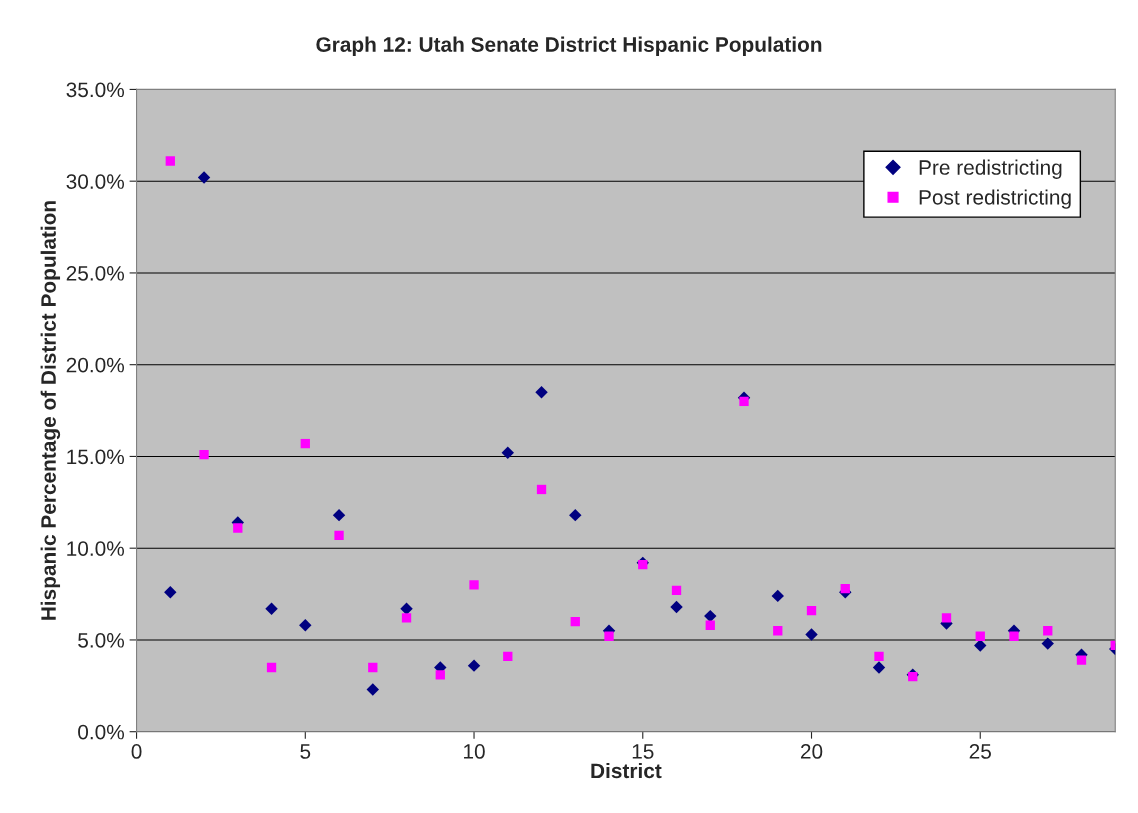  What do you see at coordinates (95, 181) in the screenshot?
I see `y-tick-label: 30.0%` at bounding box center [95, 181].